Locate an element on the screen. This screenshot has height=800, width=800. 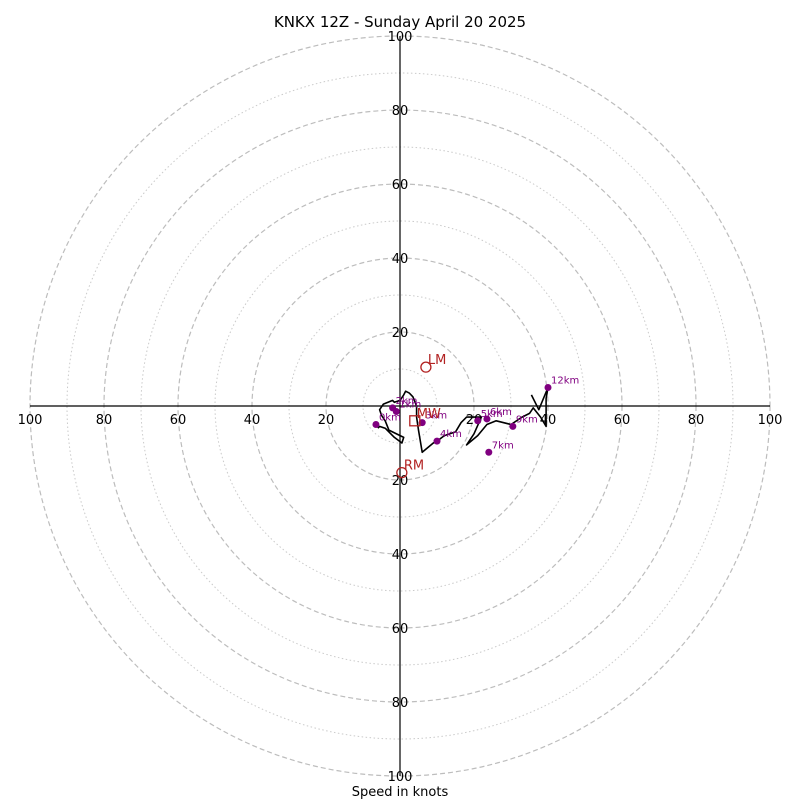
height-label-4km: 4km is located at coordinates (451, 434).